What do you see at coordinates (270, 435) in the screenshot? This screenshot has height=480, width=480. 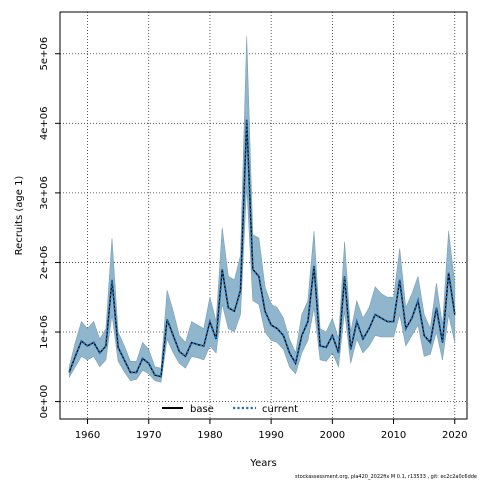 I see `x-tick-label-1990: 1990` at bounding box center [270, 435].